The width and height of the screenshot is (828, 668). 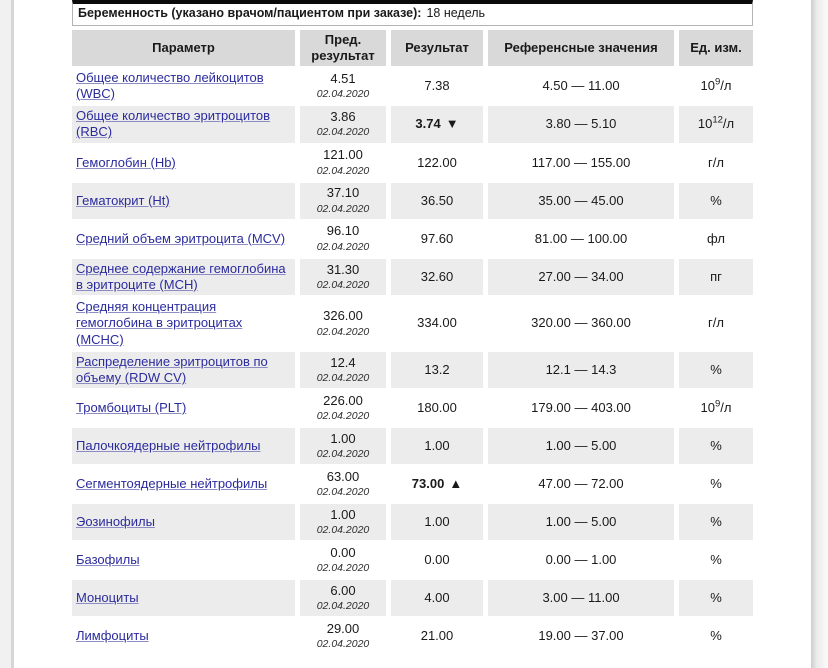 I want to click on result-cell: 1.00, so click(x=437, y=446).